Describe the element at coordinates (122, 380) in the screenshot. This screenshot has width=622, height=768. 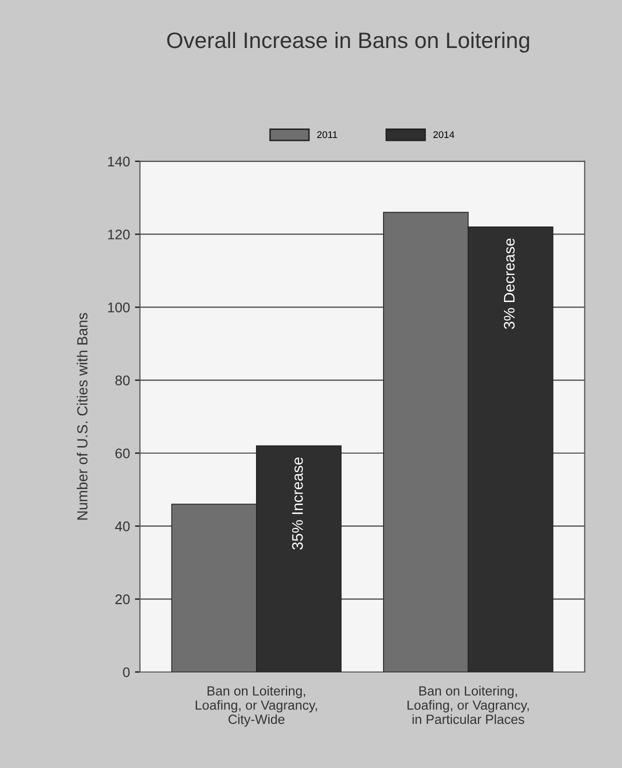
I see `y-tick-label: 80` at that location.